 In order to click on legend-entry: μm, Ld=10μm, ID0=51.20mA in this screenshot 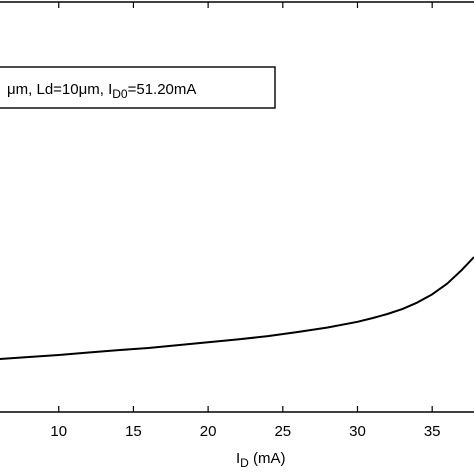, I will do `click(101, 91)`.